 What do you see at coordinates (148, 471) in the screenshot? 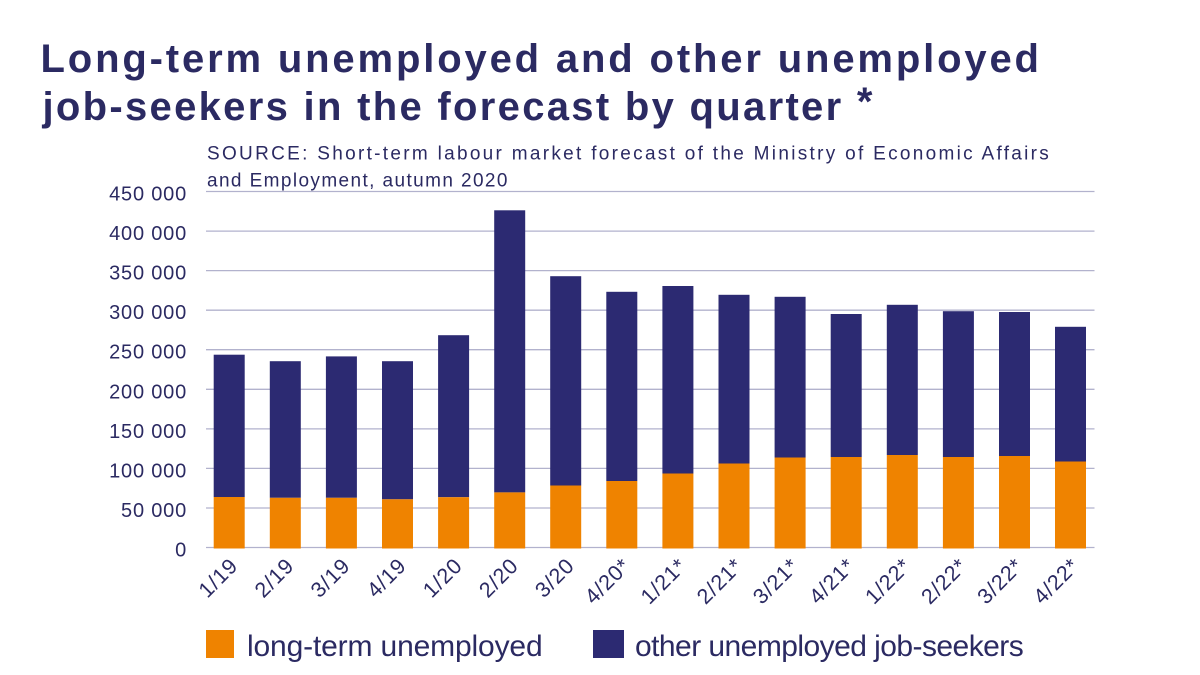
I see `svg-text: 100 000` at bounding box center [148, 471].